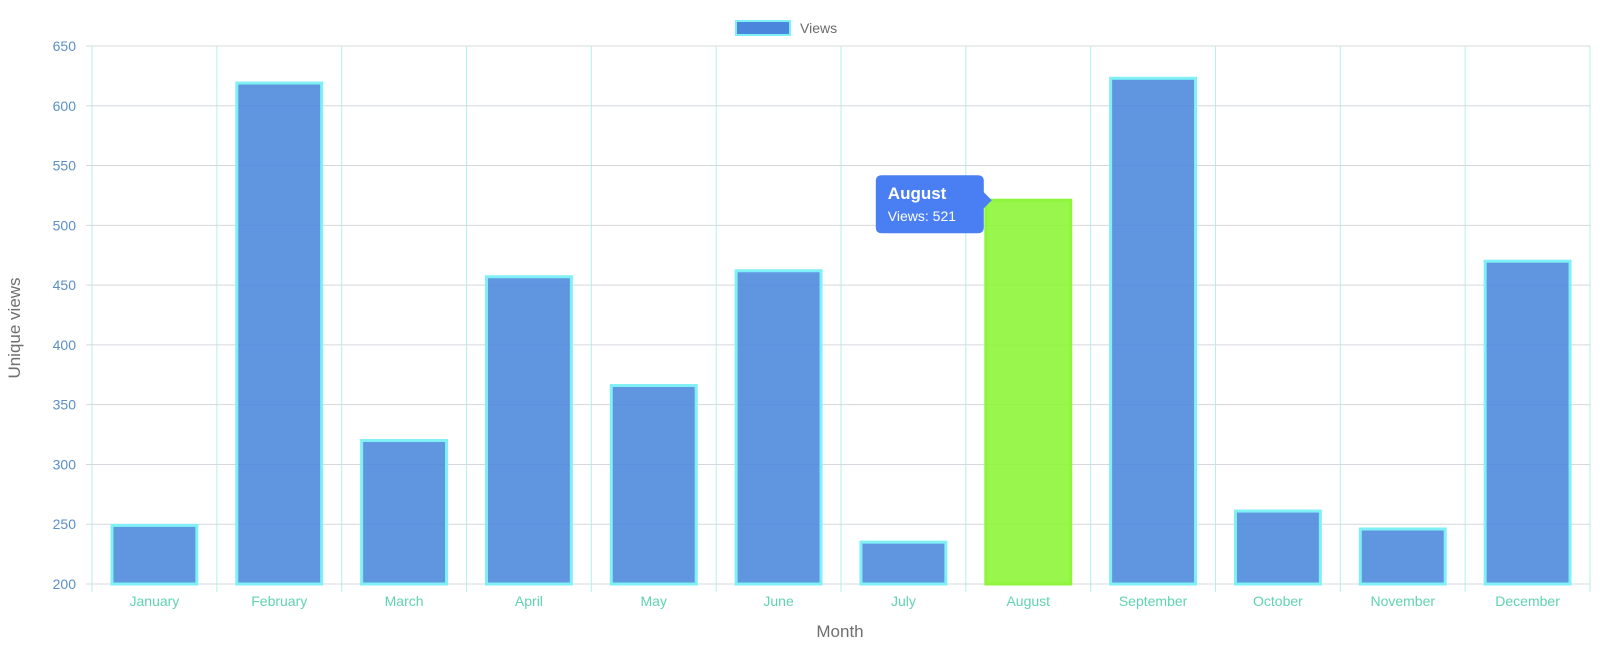 The image size is (1600, 647). I want to click on x-tick-label-june: June, so click(778, 601).